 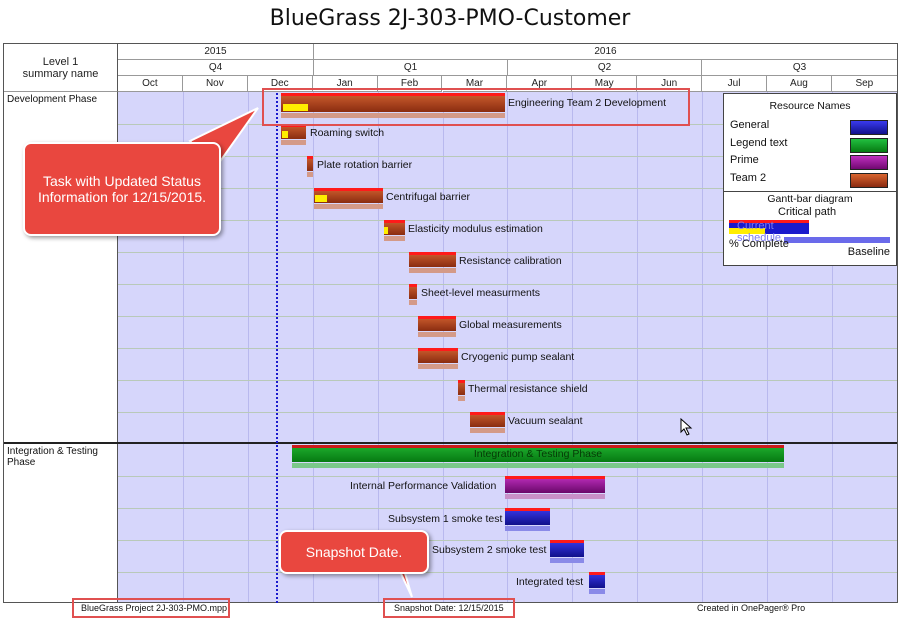 I want to click on month-mar: Mar, so click(x=475, y=84).